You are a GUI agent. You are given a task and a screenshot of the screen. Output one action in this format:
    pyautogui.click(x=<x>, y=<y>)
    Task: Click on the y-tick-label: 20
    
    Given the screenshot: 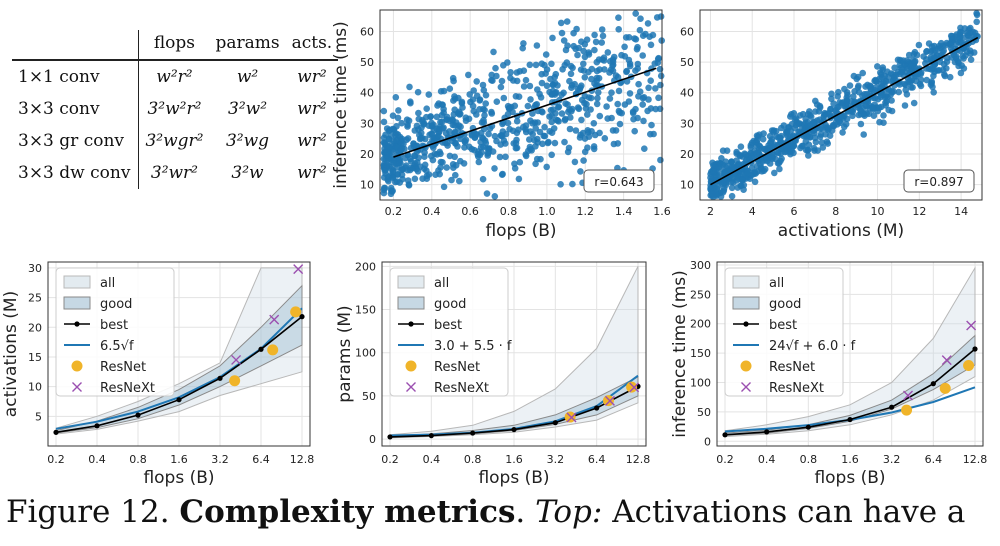 What is the action you would take?
    pyautogui.click(x=367, y=154)
    